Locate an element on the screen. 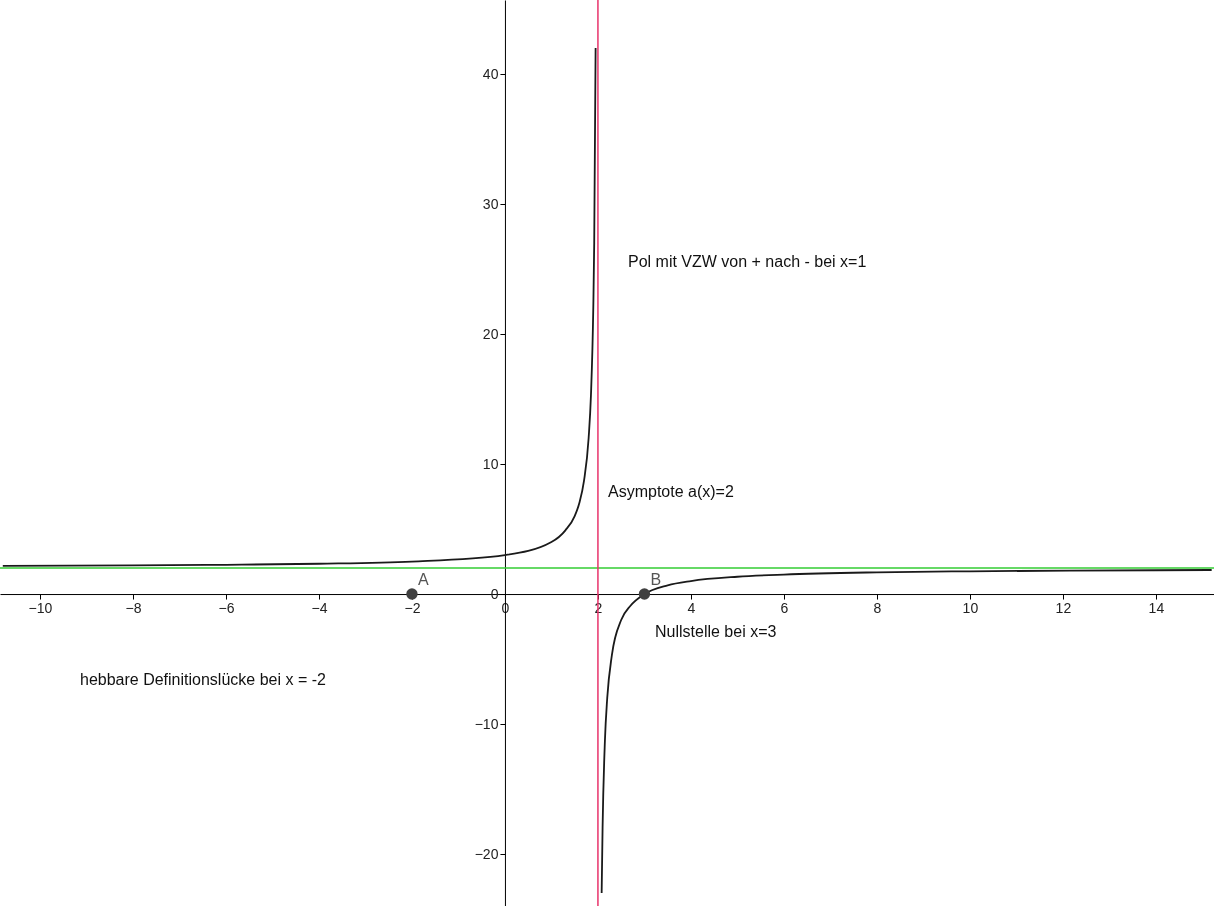 The width and height of the screenshot is (1214, 906). annotation: Nullstelle bei x=3 is located at coordinates (716, 631).